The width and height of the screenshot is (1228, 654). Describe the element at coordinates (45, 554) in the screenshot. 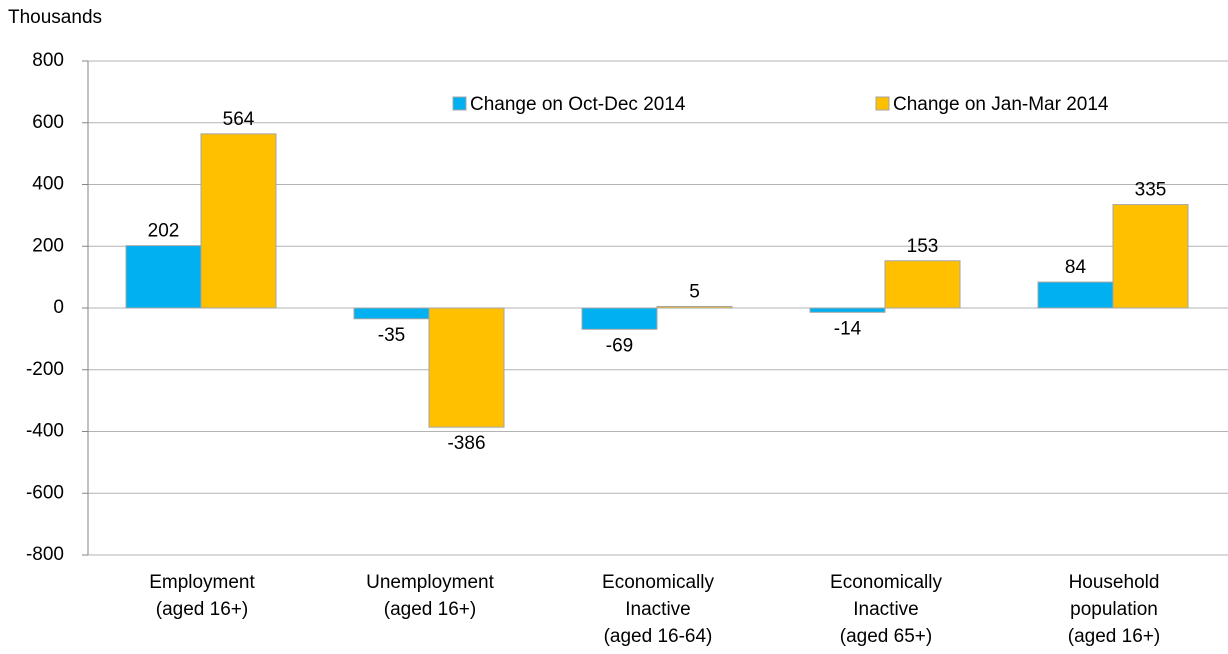

I see `y-tick-label: -800` at that location.